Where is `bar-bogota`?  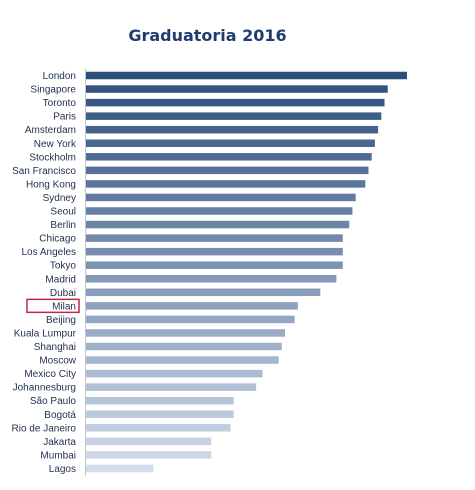
bar-bogota is located at coordinates (160, 414).